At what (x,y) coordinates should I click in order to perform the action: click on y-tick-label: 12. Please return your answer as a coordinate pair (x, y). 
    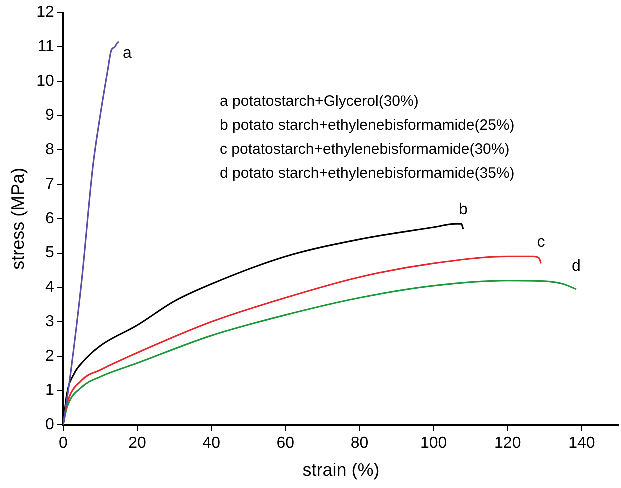
    Looking at the image, I should click on (45, 13).